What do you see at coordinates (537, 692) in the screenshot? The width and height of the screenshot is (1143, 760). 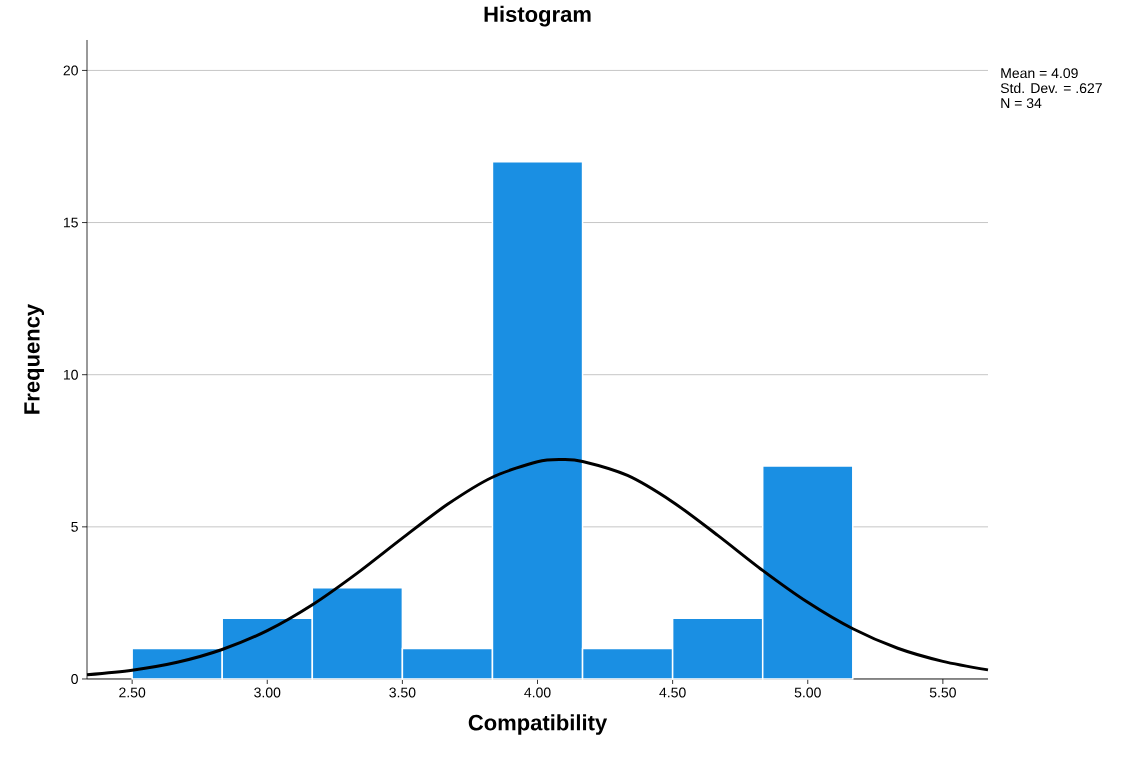 I see `x-tick-label: 4.00` at bounding box center [537, 692].